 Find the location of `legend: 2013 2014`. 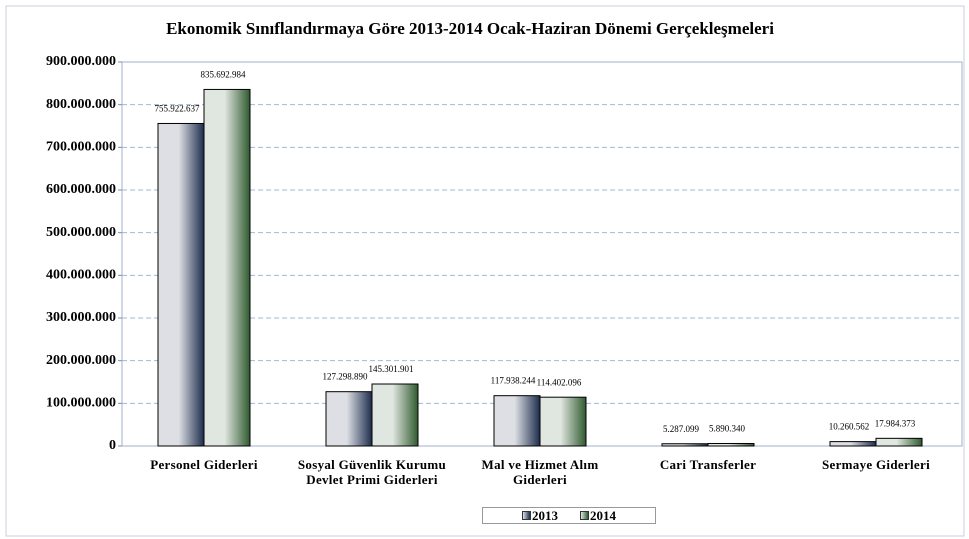

legend: 2013 2014 is located at coordinates (569, 515).